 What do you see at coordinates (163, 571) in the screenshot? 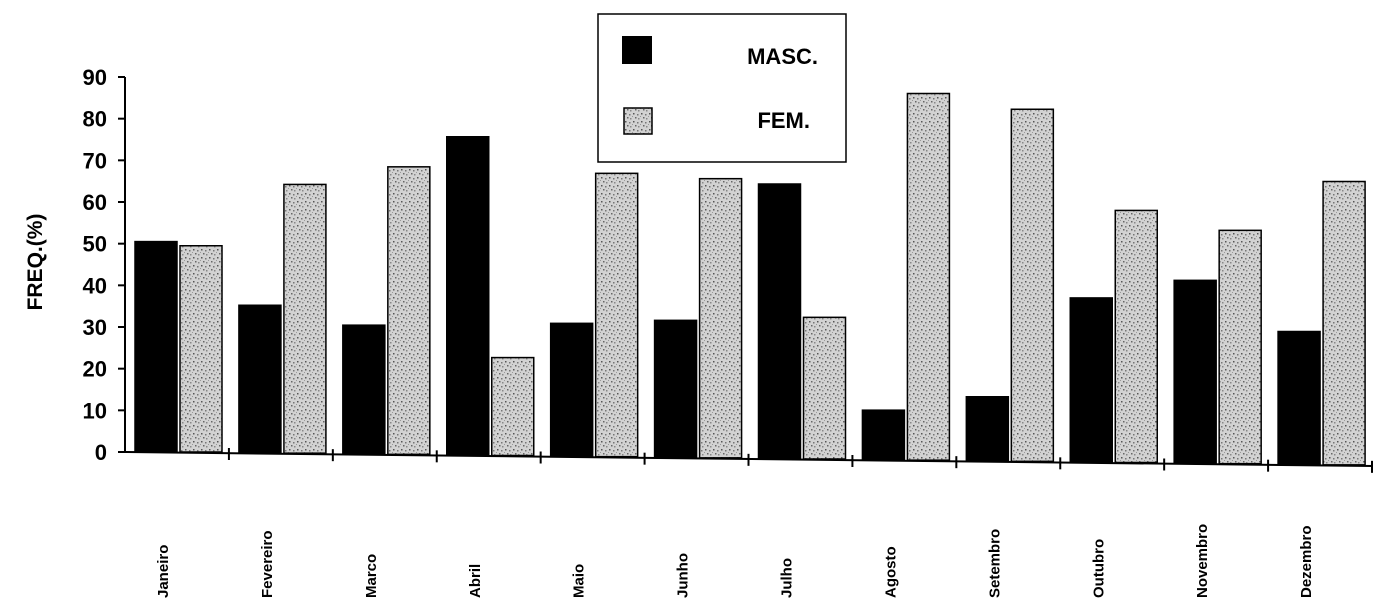
I see `x-tick-label: Janeiro` at bounding box center [163, 571].